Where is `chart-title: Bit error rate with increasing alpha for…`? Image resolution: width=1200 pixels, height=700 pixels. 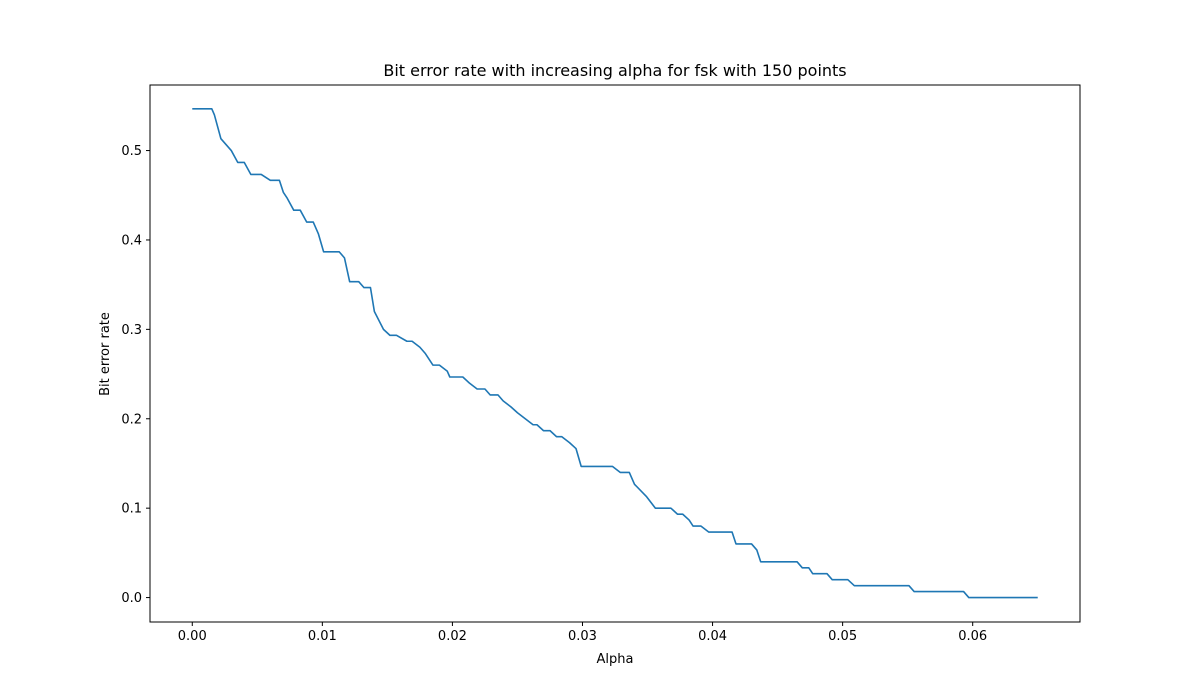
chart-title: Bit error rate with increasing alpha for… is located at coordinates (614, 70).